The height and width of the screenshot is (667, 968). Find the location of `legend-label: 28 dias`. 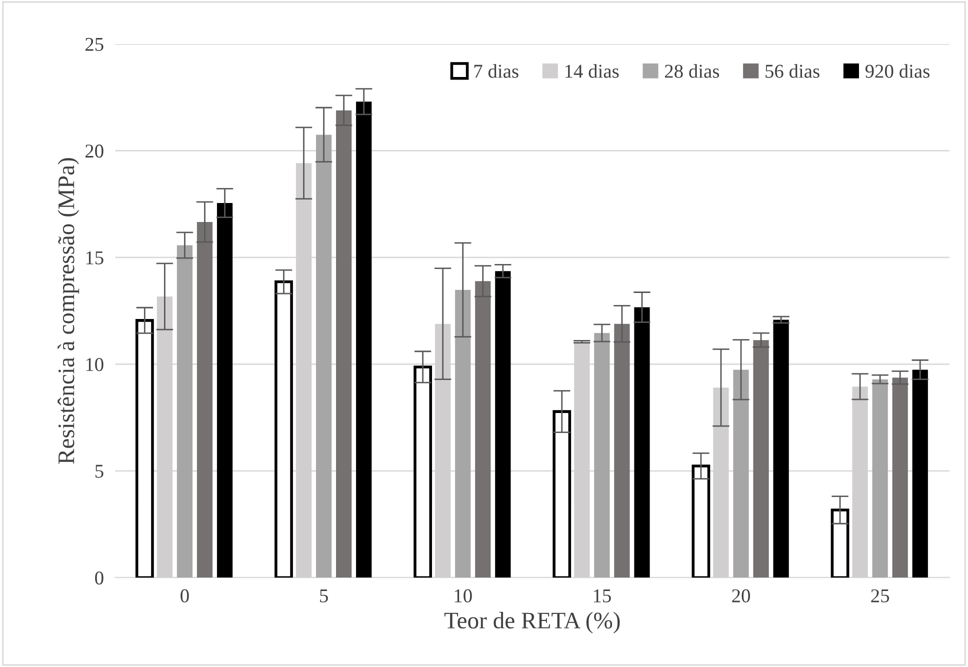

legend-label: 28 dias is located at coordinates (692, 71).